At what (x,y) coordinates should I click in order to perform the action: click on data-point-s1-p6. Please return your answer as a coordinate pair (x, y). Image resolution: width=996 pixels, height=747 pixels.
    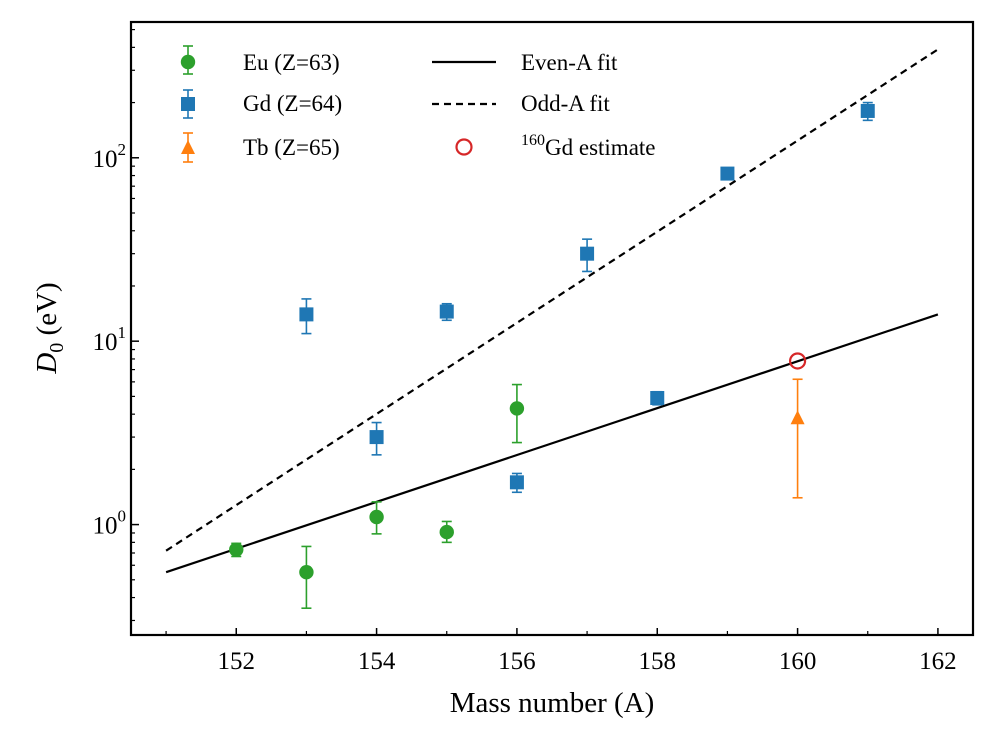
    Looking at the image, I should click on (727, 173).